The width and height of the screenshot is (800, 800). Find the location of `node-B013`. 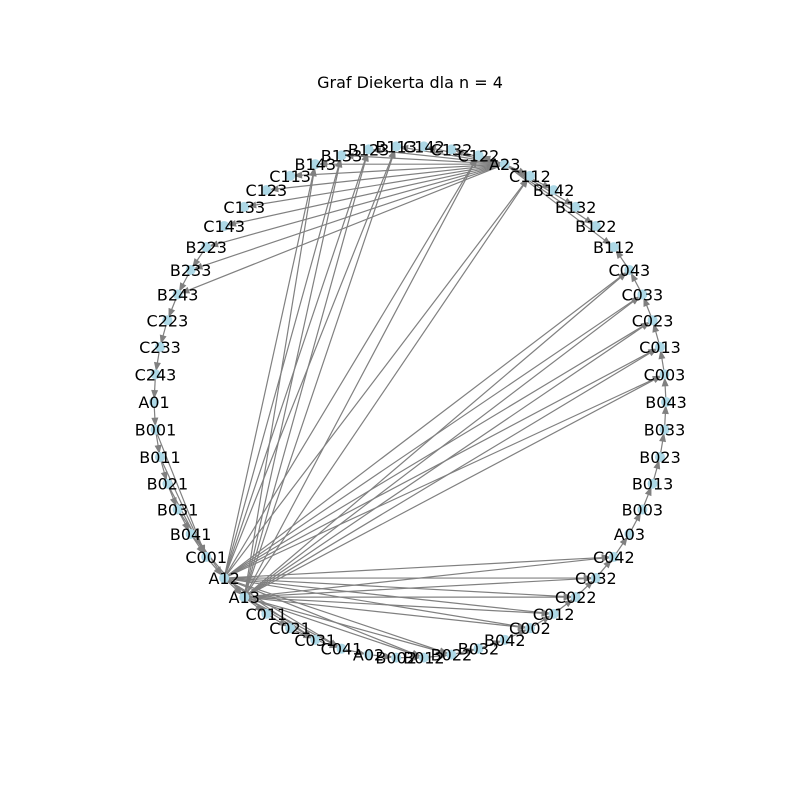

node-B013 is located at coordinates (652, 483).